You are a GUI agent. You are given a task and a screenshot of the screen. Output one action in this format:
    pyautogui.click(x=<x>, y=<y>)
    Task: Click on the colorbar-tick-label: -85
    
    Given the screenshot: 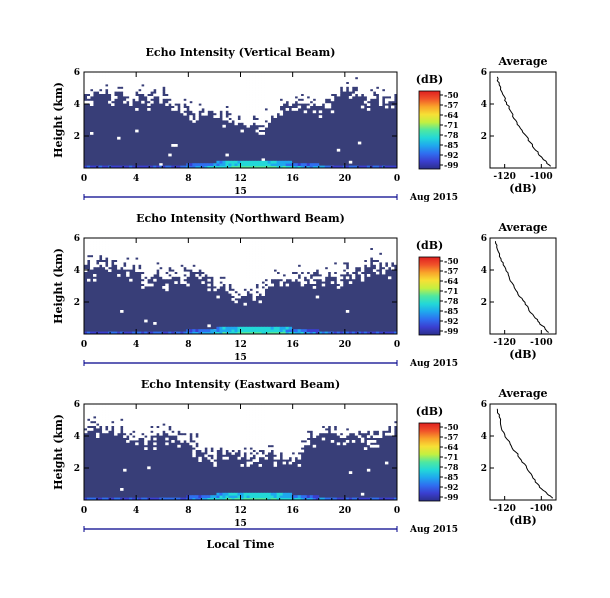 What is the action you would take?
    pyautogui.click(x=451, y=311)
    